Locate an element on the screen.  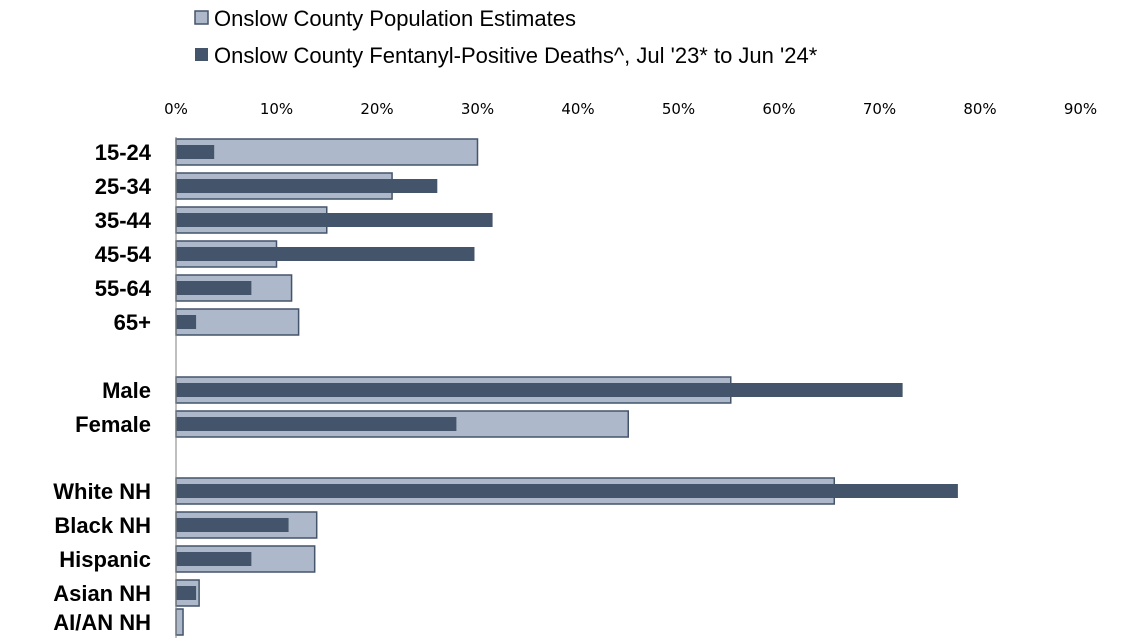
category-label: White NH is located at coordinates (102, 491).